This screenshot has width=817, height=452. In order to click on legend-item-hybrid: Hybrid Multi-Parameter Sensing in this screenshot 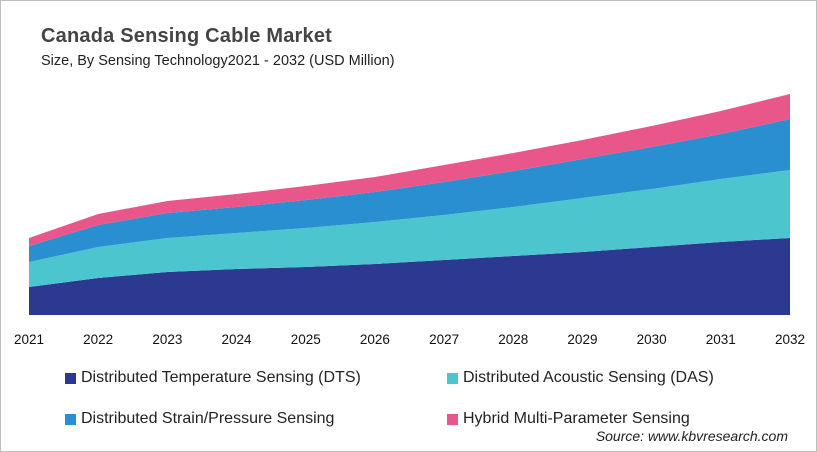, I will do `click(568, 419)`.